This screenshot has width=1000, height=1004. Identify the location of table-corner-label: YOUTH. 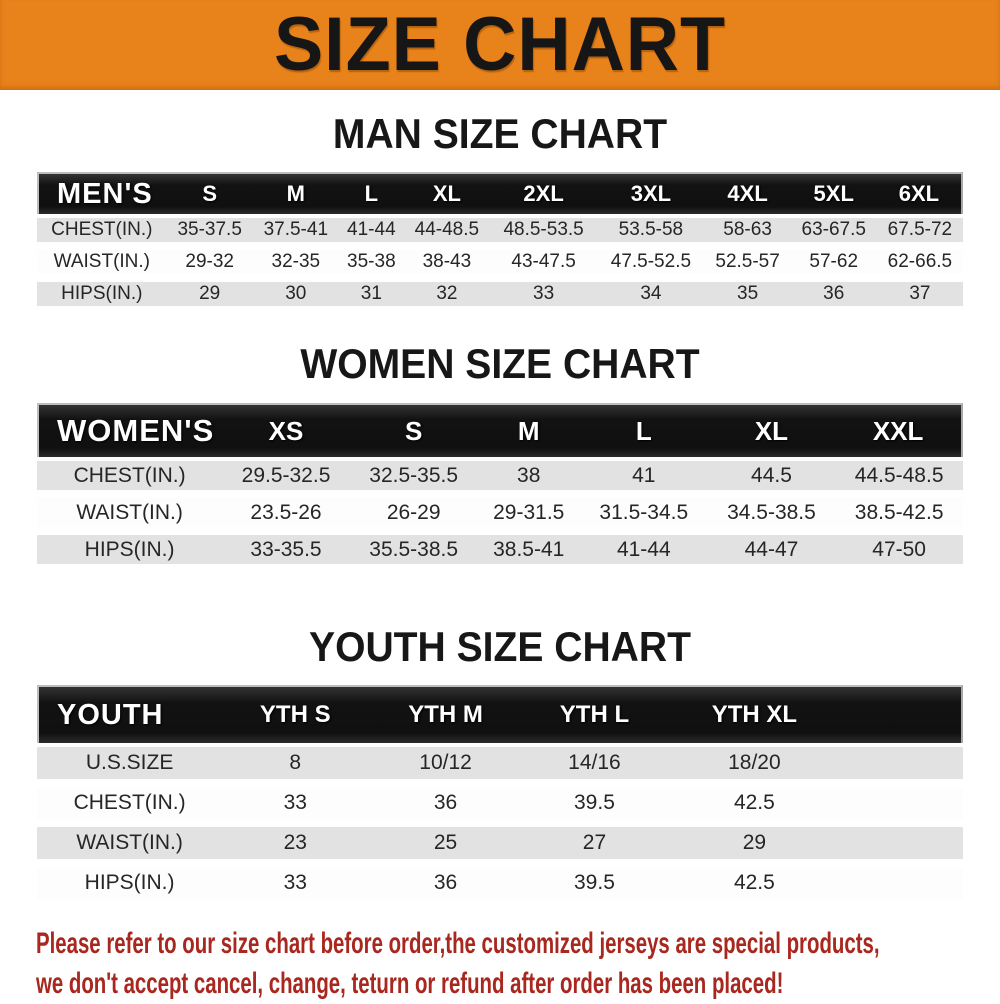
(130, 714).